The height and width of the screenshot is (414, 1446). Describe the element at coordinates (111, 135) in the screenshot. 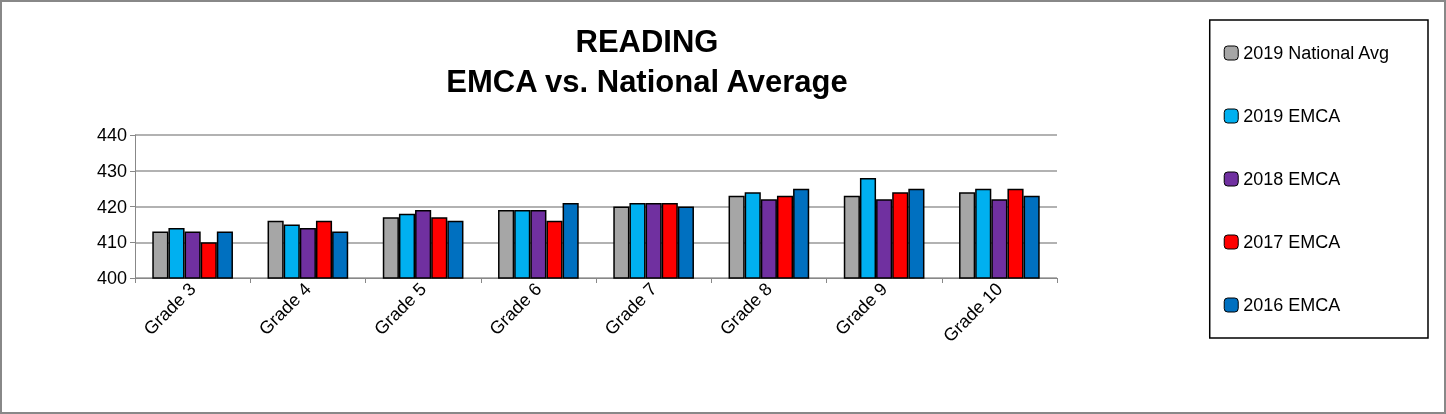

I see `y-tick-label: 440` at that location.